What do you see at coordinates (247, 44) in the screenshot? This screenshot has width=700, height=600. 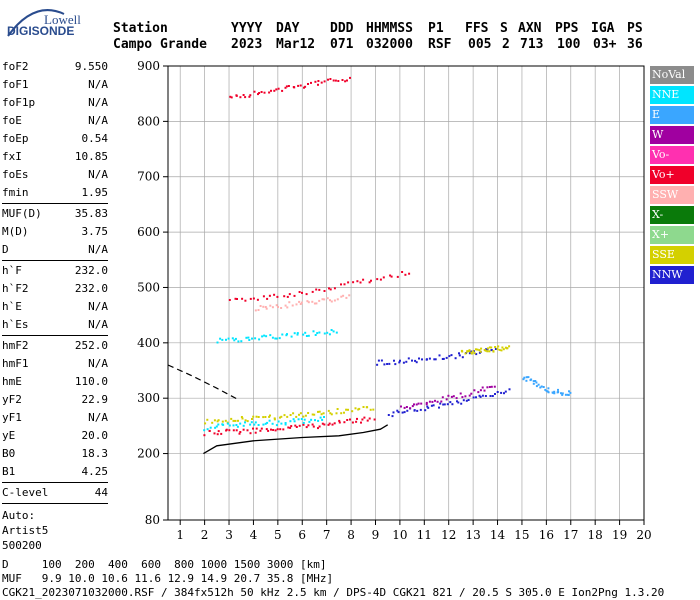 I see `header-year-value: 2023` at bounding box center [247, 44].